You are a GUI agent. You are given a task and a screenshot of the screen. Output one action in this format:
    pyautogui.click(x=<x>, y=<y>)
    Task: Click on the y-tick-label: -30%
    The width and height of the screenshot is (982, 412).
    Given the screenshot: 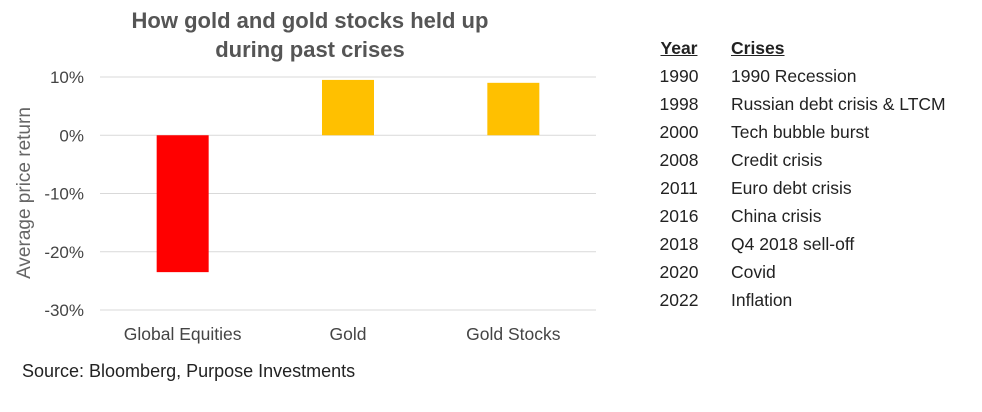 What is the action you would take?
    pyautogui.click(x=64, y=310)
    